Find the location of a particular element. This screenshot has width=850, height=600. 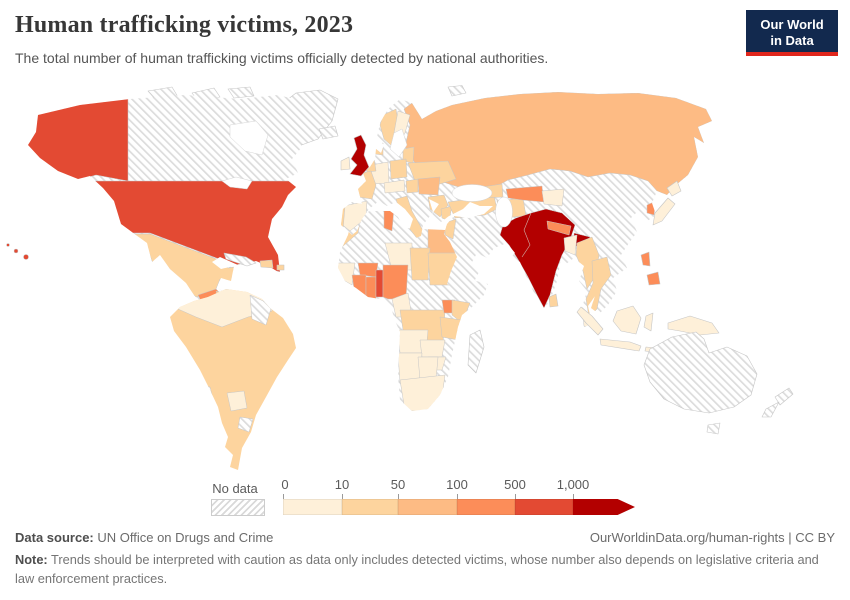

country-nepal is located at coordinates (559, 228).